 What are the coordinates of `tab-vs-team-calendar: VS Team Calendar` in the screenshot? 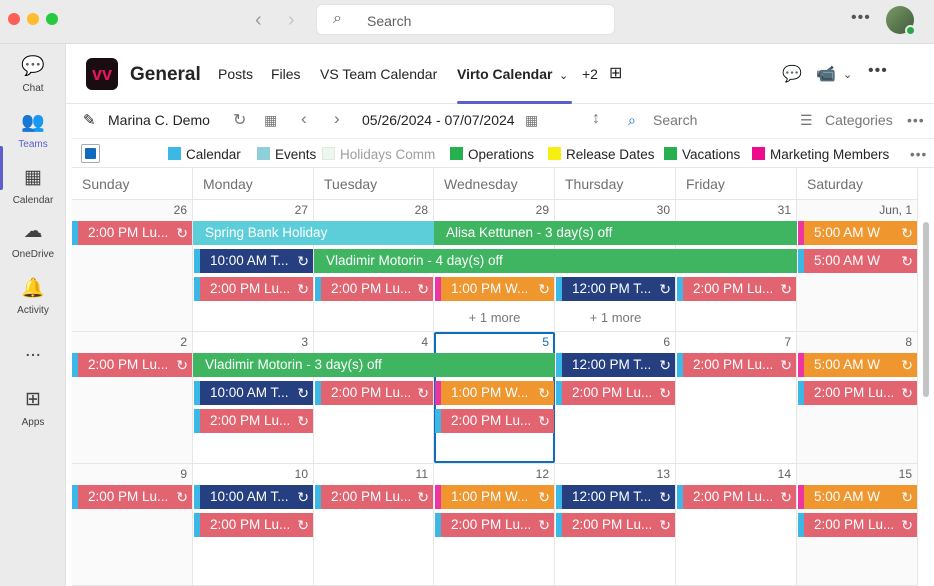 It's located at (379, 74).